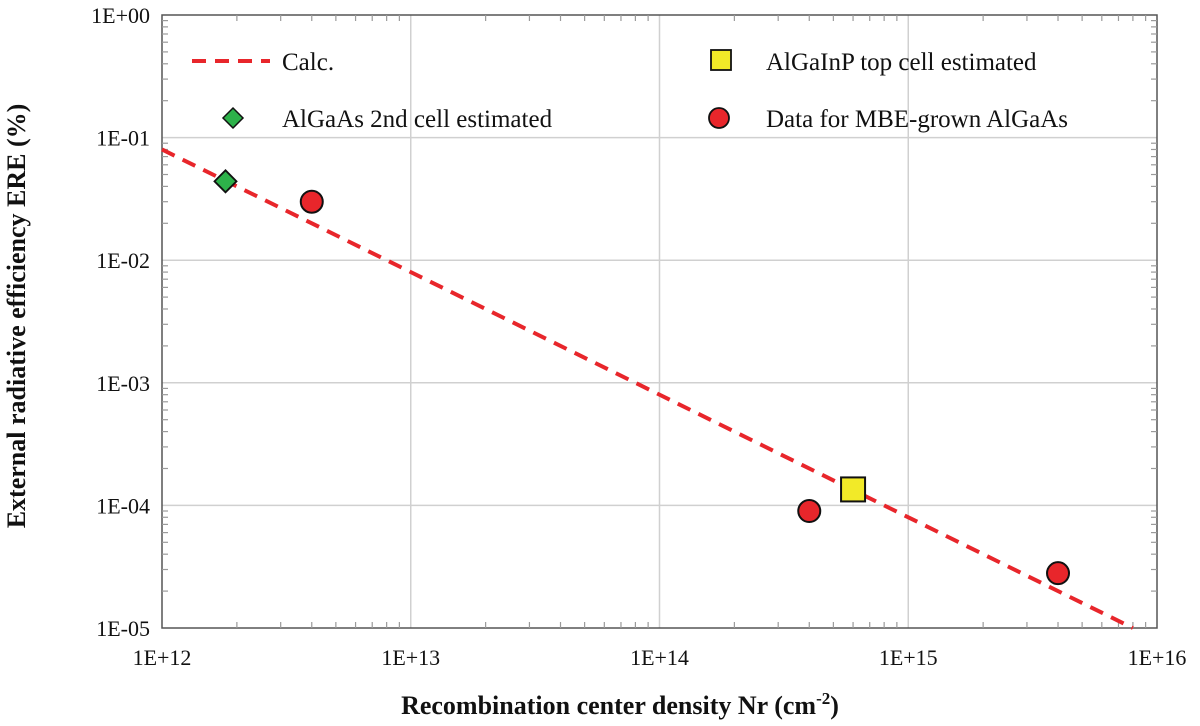  What do you see at coordinates (853, 489) in the screenshot?
I see `algainp-point` at bounding box center [853, 489].